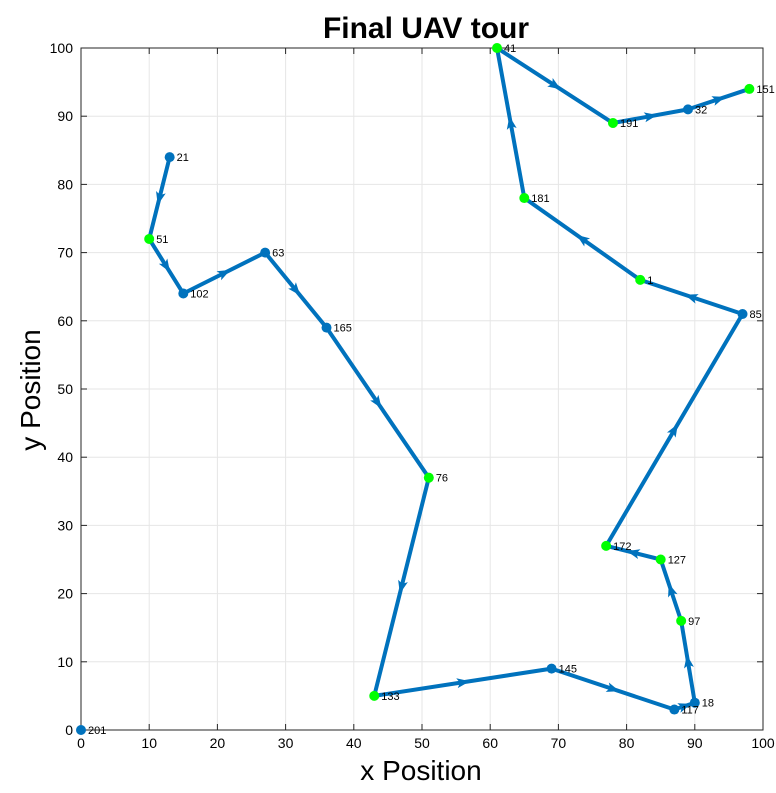  Describe the element at coordinates (442, 479) in the screenshot. I see `node-label-76: 76` at that location.